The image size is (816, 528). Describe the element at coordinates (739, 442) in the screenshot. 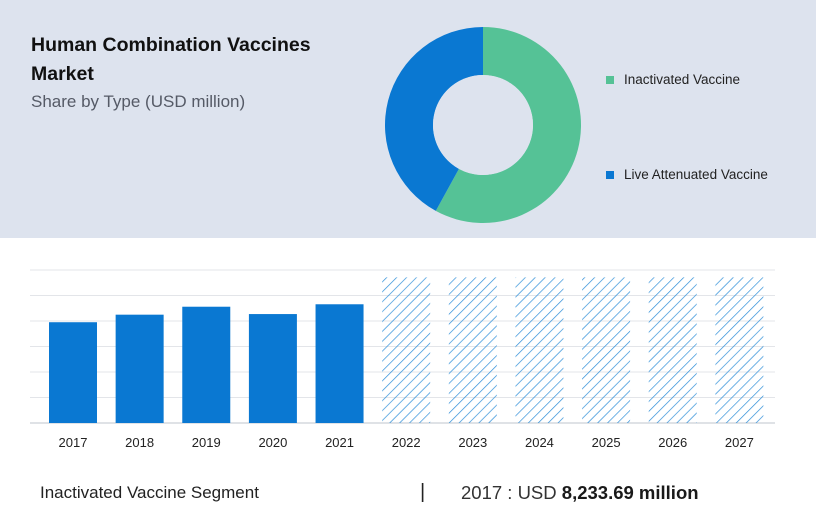

I see `x-tick-label-2027: 2027` at that location.